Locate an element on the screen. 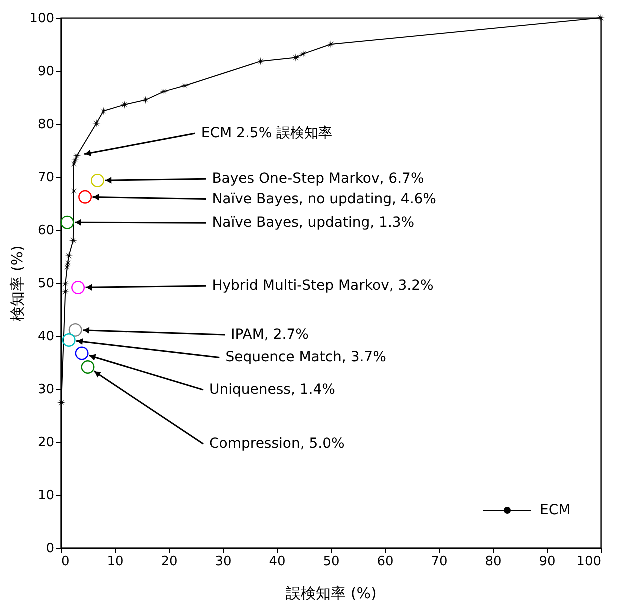 This screenshot has height=606, width=623. x-tick-label: 0 is located at coordinates (66, 562).